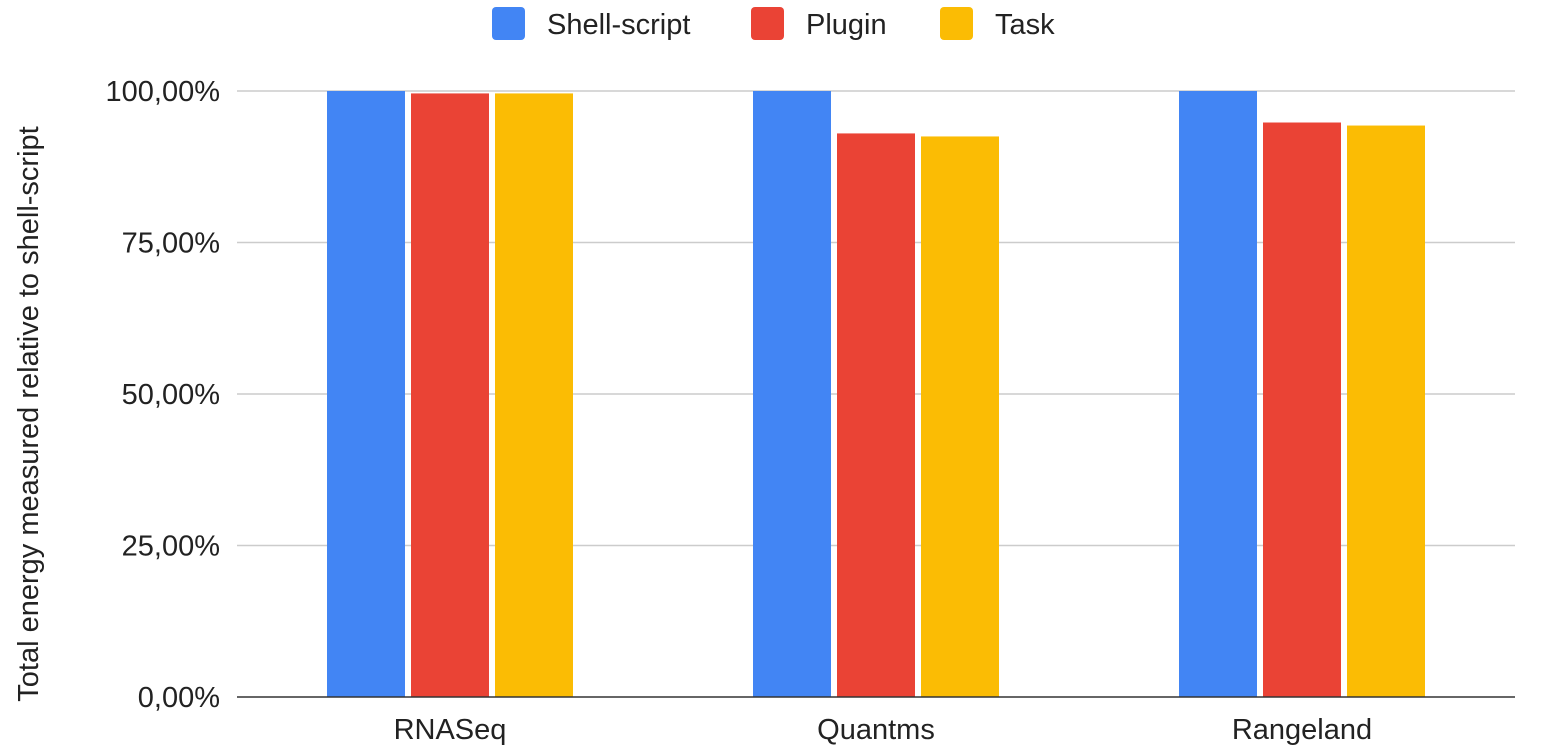  I want to click on bar-task-quantms, so click(960, 416).